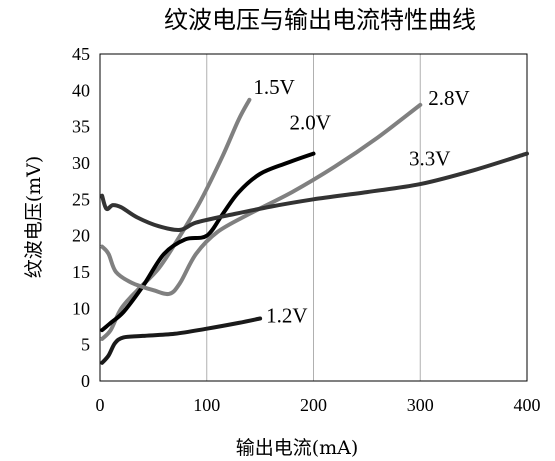 This screenshot has width=555, height=461. Describe the element at coordinates (81, 308) in the screenshot. I see `y-tick-label: 10` at that location.